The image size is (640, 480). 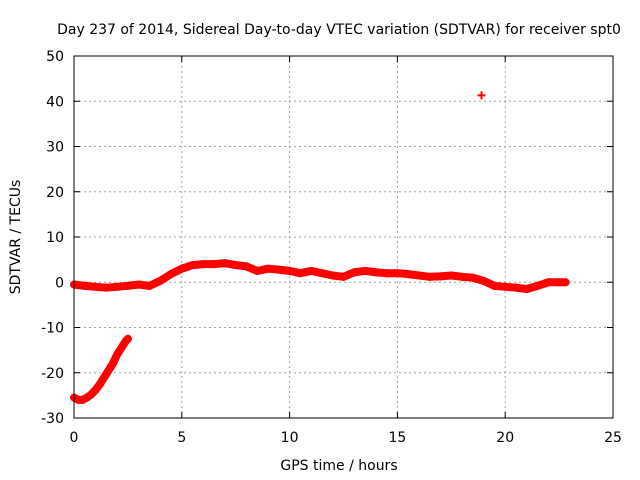 I want to click on x-tick-label: 10, so click(x=290, y=438).